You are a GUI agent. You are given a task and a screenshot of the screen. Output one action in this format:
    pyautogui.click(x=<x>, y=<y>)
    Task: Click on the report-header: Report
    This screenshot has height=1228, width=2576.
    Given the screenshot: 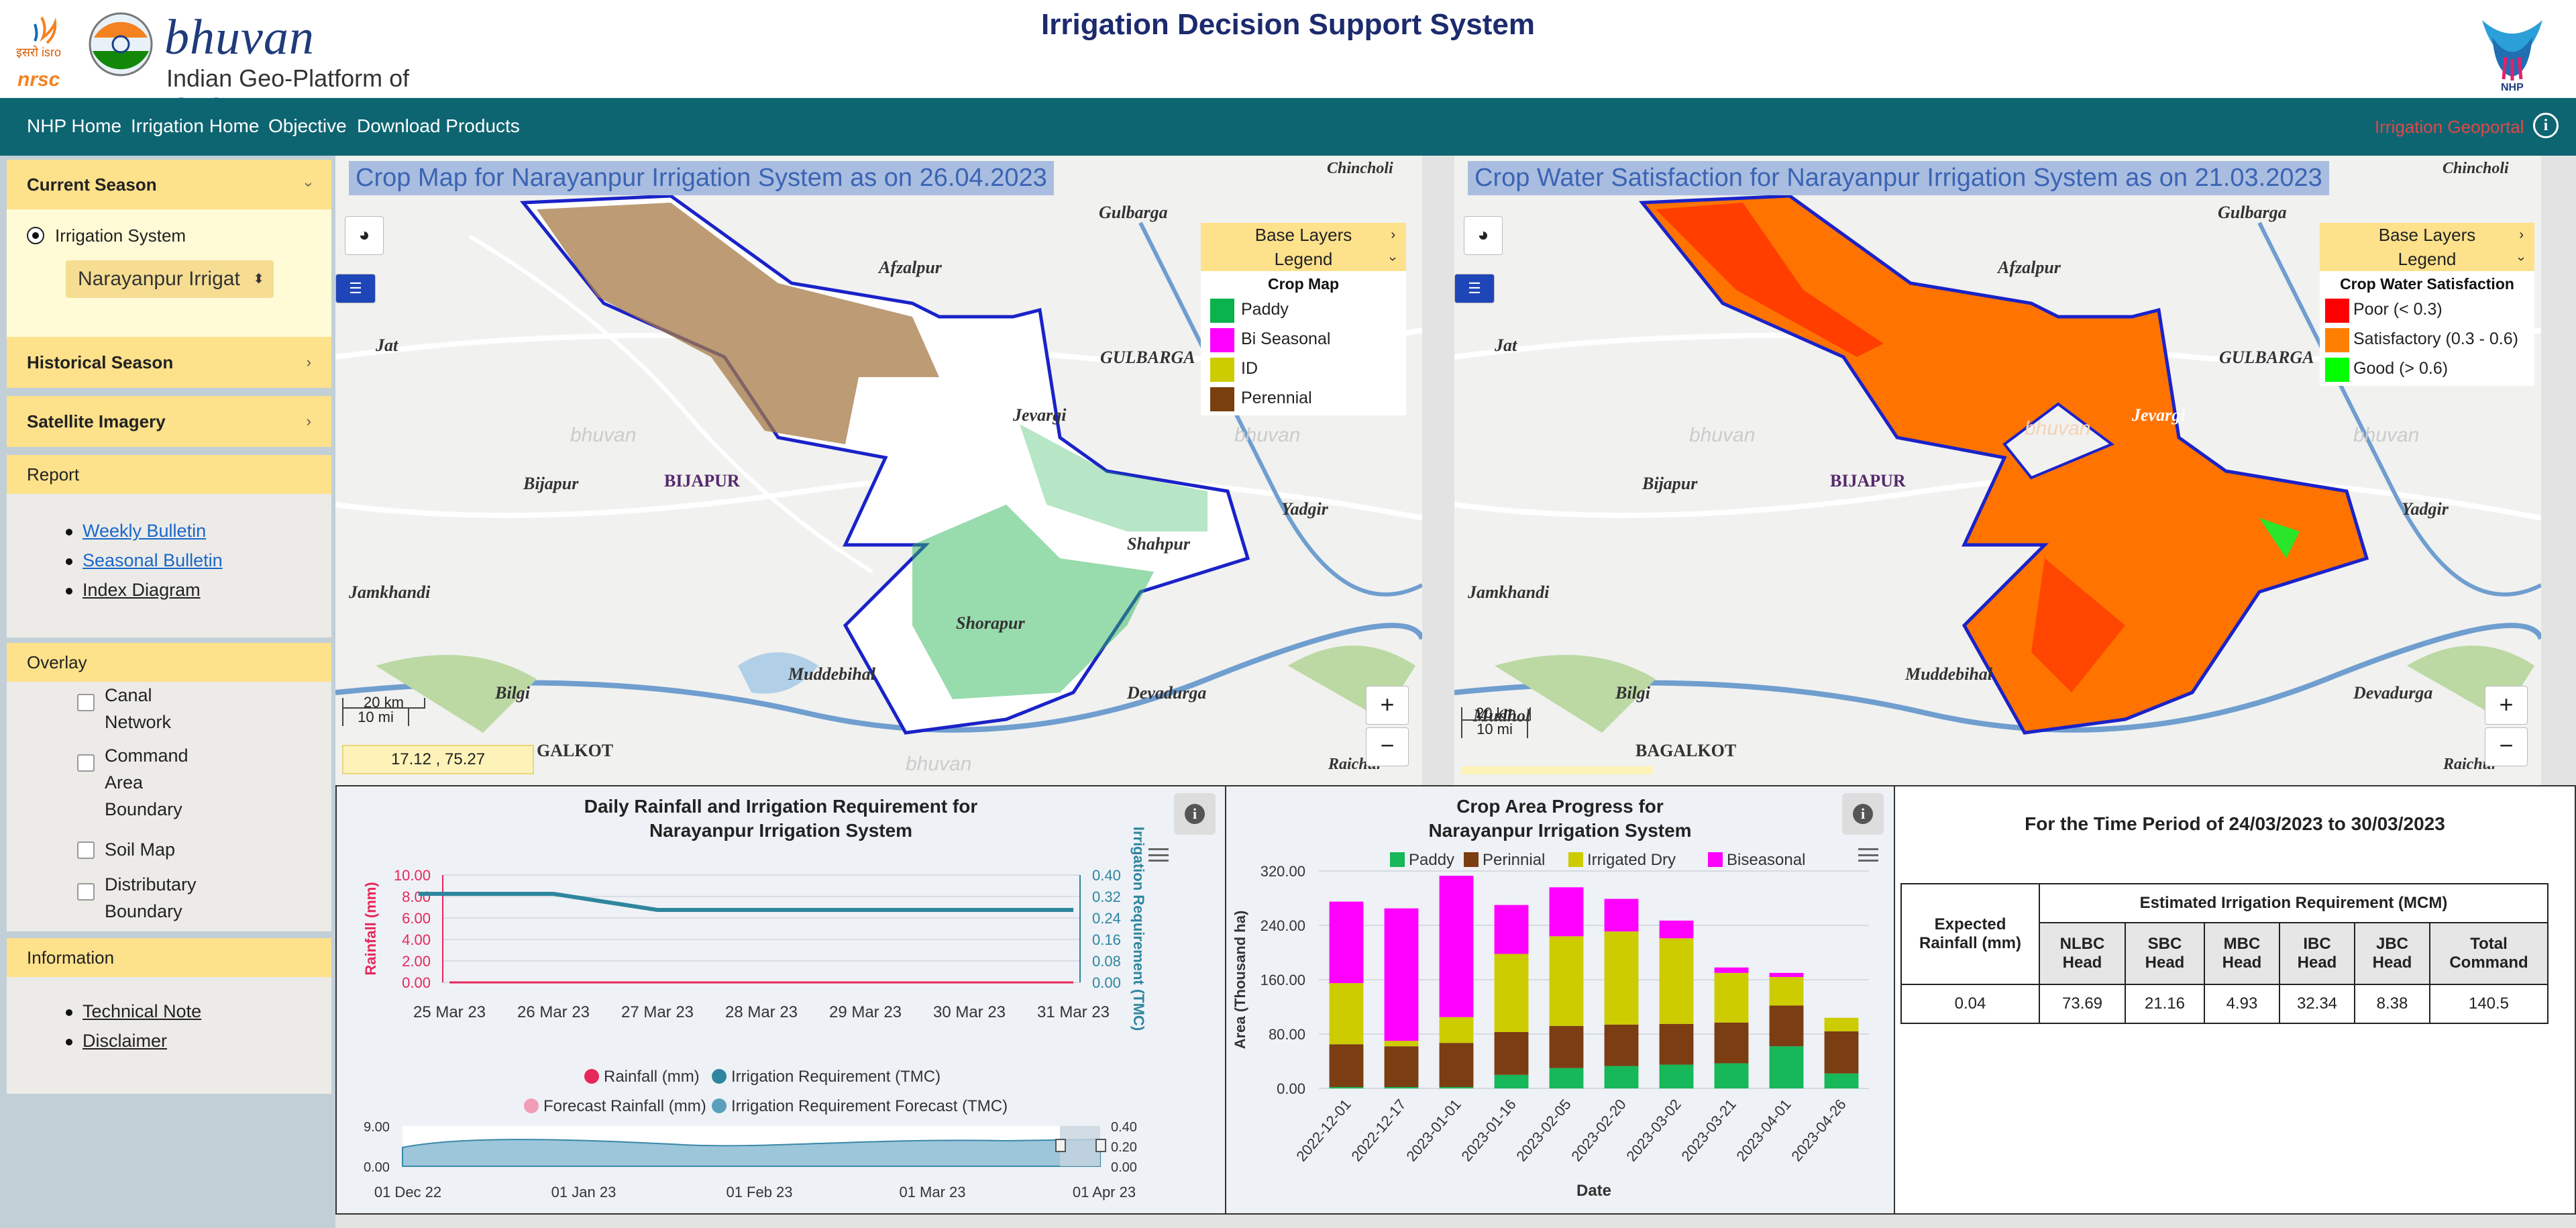 What is the action you would take?
    pyautogui.click(x=169, y=474)
    